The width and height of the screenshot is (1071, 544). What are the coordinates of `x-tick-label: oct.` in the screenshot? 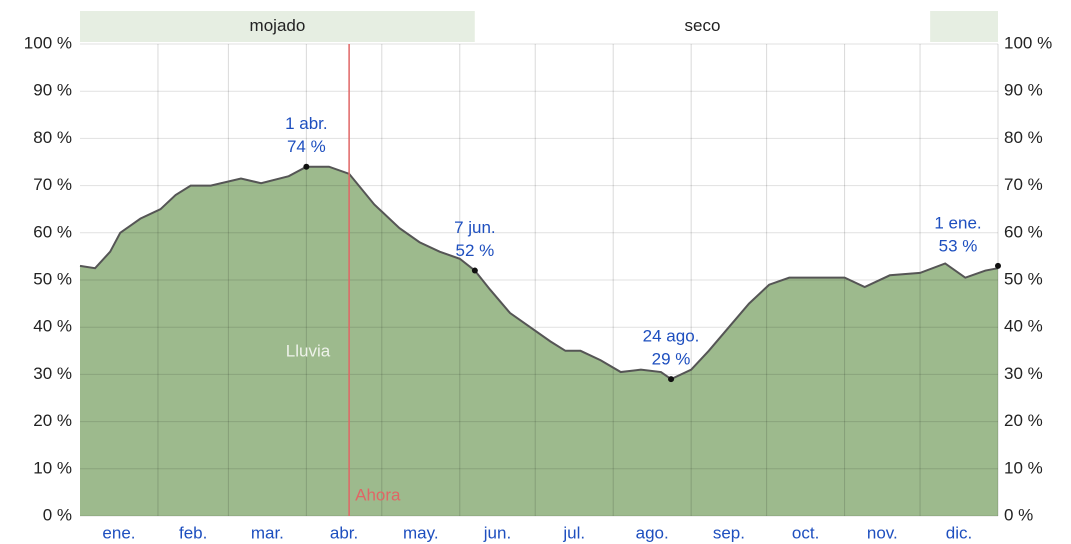 It's located at (805, 532).